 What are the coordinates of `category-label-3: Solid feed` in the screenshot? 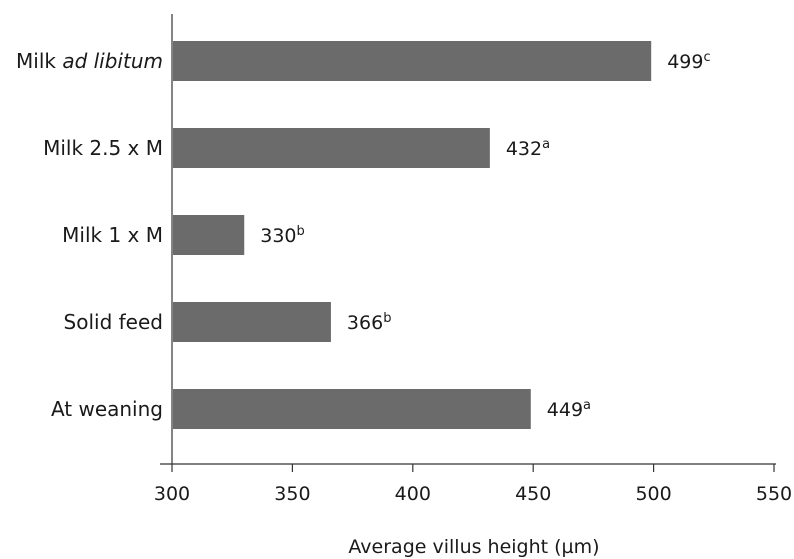 It's located at (113, 322).